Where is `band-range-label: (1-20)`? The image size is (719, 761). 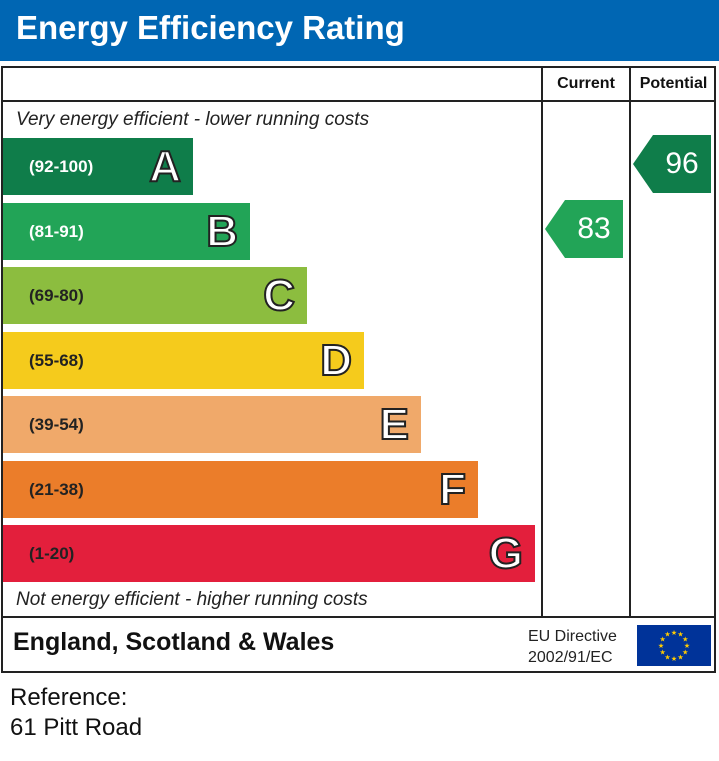 band-range-label: (1-20) is located at coordinates (52, 553).